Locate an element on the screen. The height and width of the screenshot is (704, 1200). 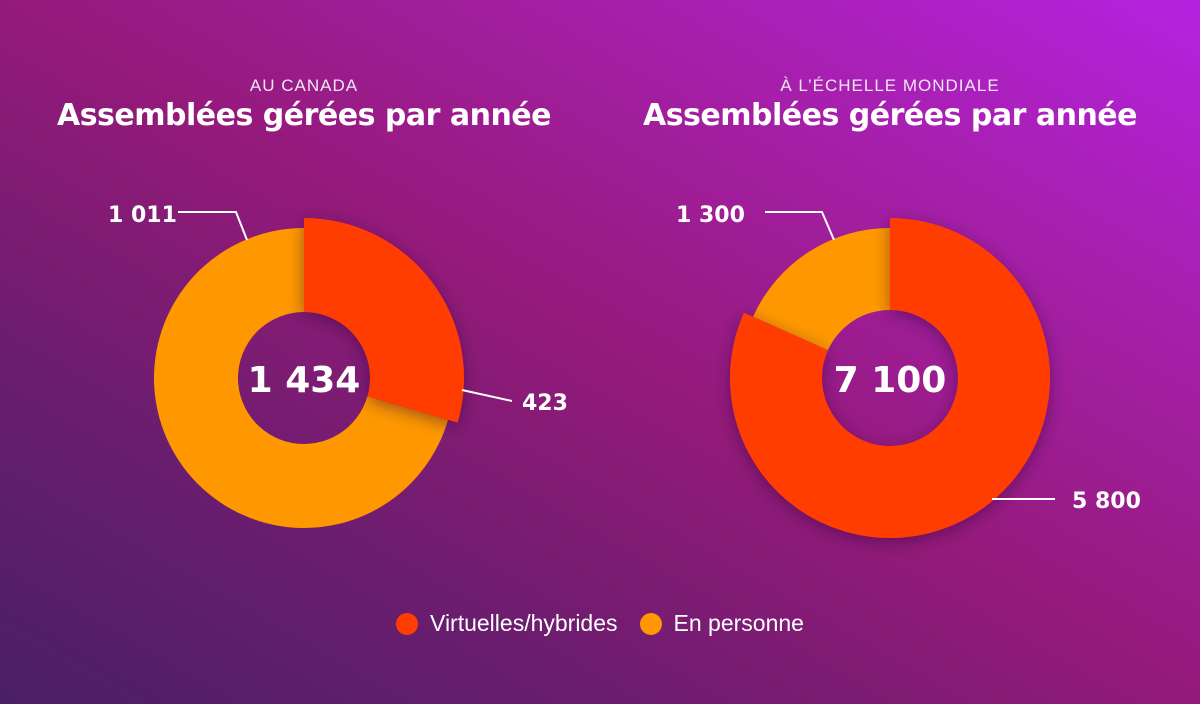
legend-item-virtual: Virtuelles/hybrides is located at coordinates (507, 623).